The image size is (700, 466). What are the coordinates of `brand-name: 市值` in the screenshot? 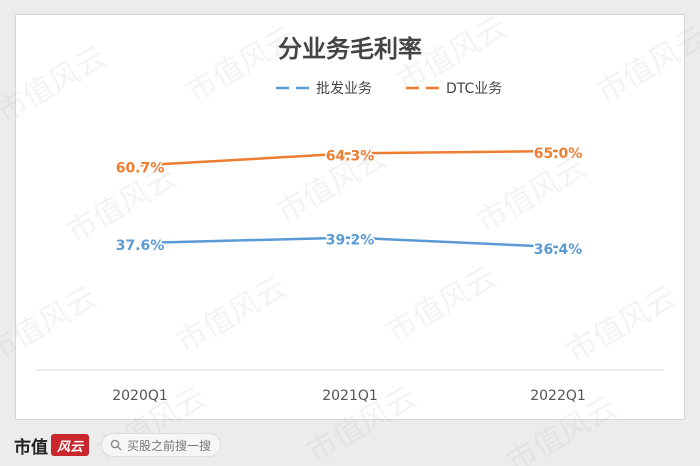 It's located at (31, 447).